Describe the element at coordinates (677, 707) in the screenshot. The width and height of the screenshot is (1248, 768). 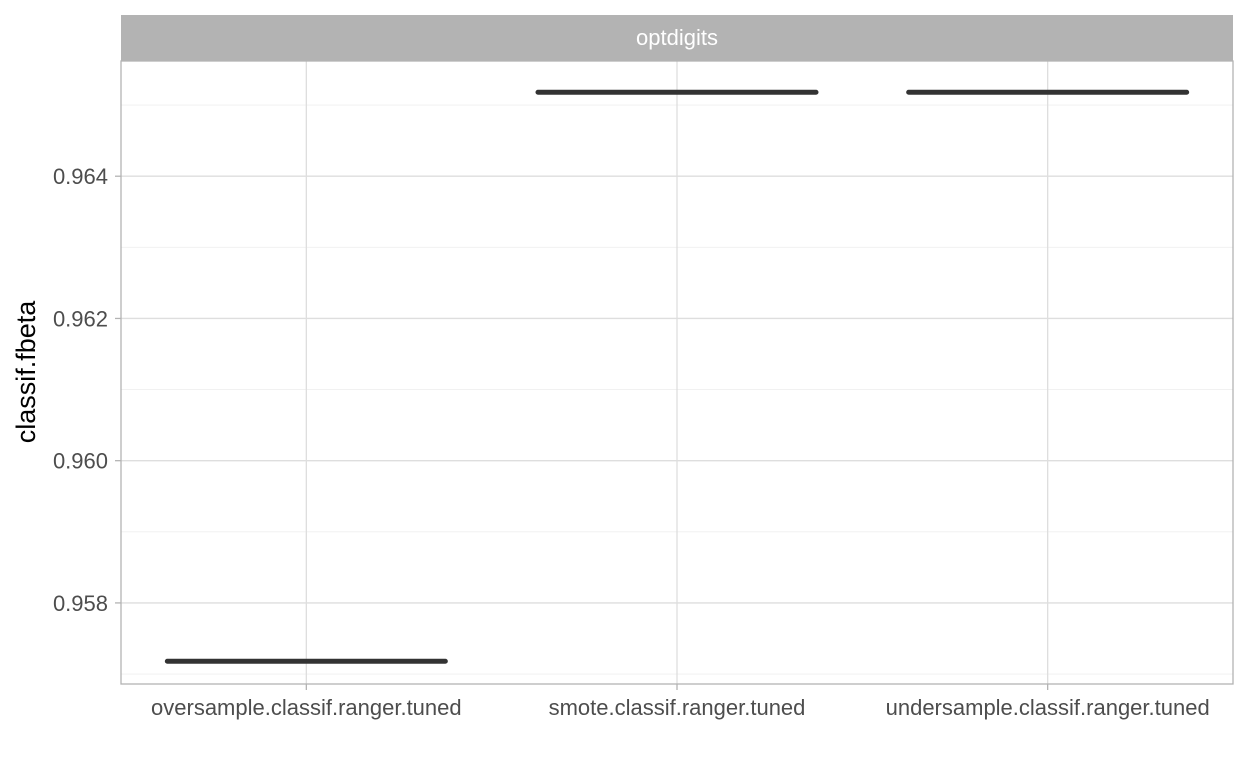
I see `x-tick-label: smote.classif.ranger.tuned` at that location.